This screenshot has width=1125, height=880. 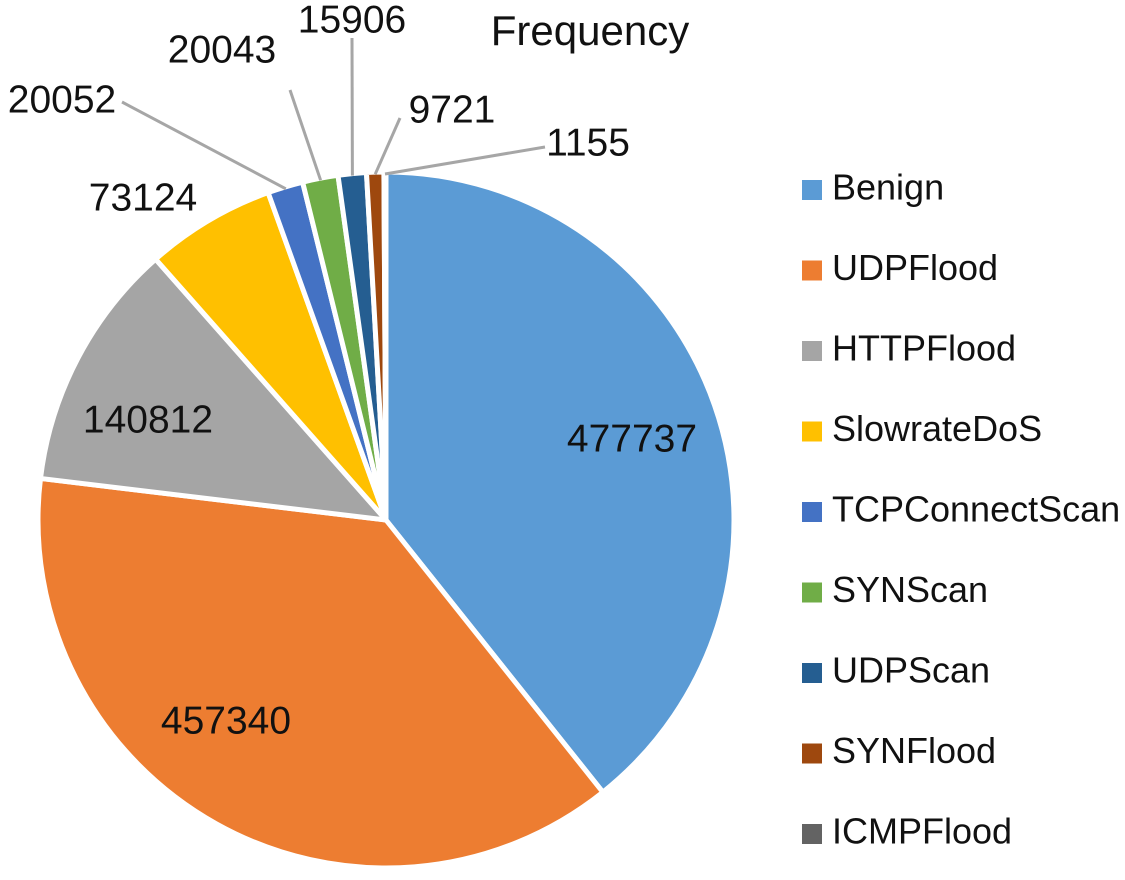 I want to click on leader-line-synscan, so click(x=305, y=135).